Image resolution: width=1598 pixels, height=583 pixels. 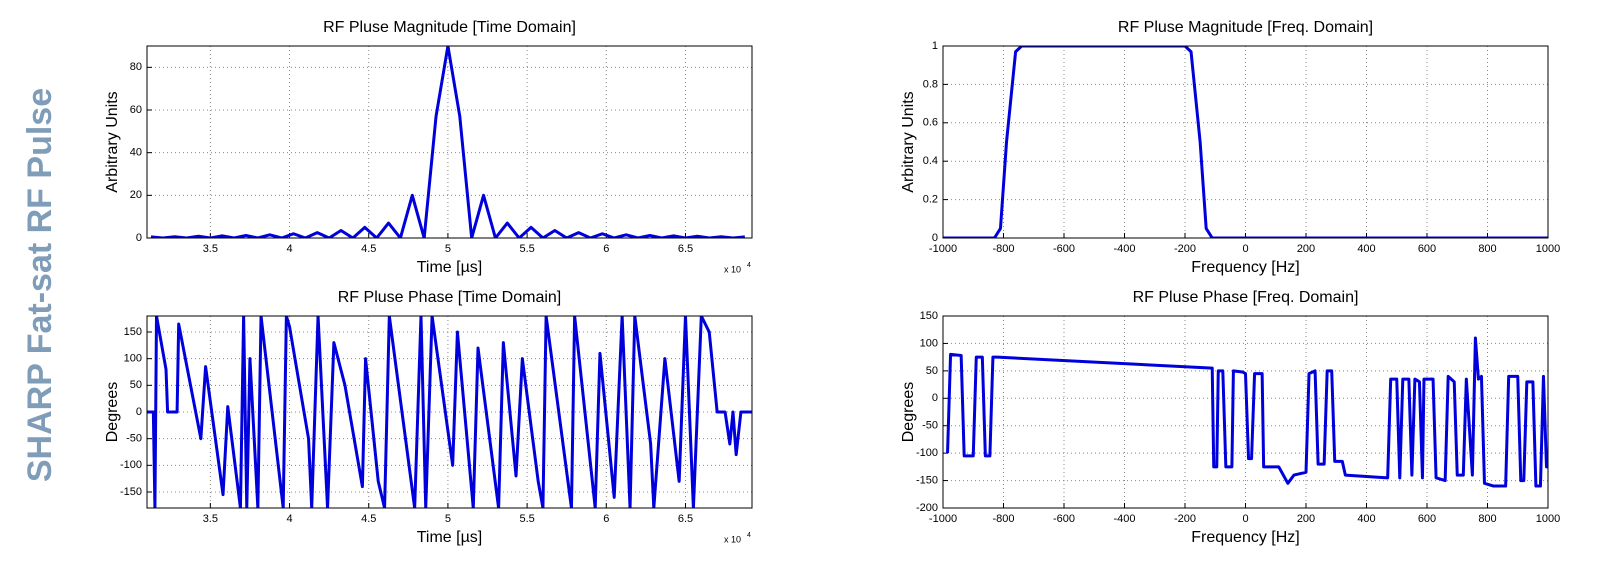 What do you see at coordinates (136, 67) in the screenshot?
I see `y-tick-label: 80` at bounding box center [136, 67].